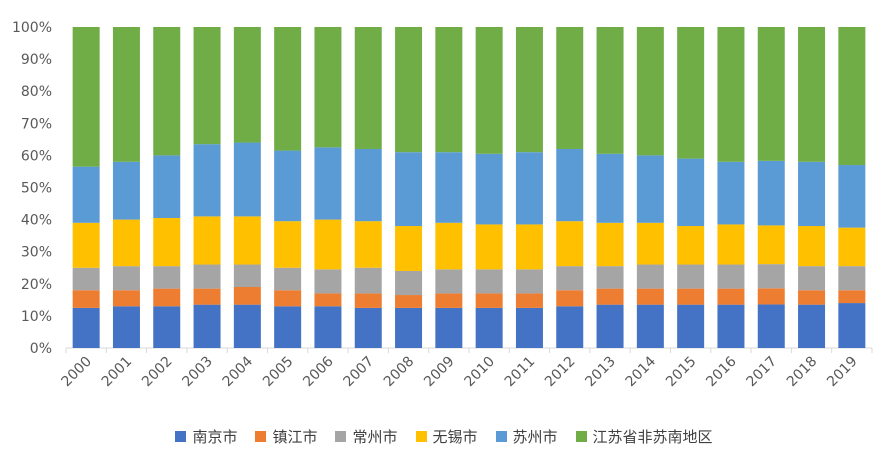 The width and height of the screenshot is (888, 465). I want to click on x-tick-label: 2007, so click(359, 372).